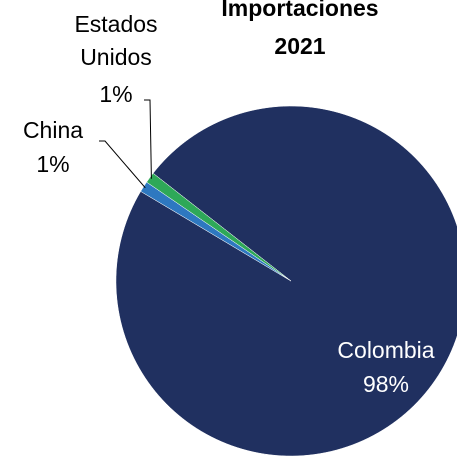 This screenshot has height=468, width=457. Describe the element at coordinates (53, 130) in the screenshot. I see `slice-label-china-name: China` at that location.